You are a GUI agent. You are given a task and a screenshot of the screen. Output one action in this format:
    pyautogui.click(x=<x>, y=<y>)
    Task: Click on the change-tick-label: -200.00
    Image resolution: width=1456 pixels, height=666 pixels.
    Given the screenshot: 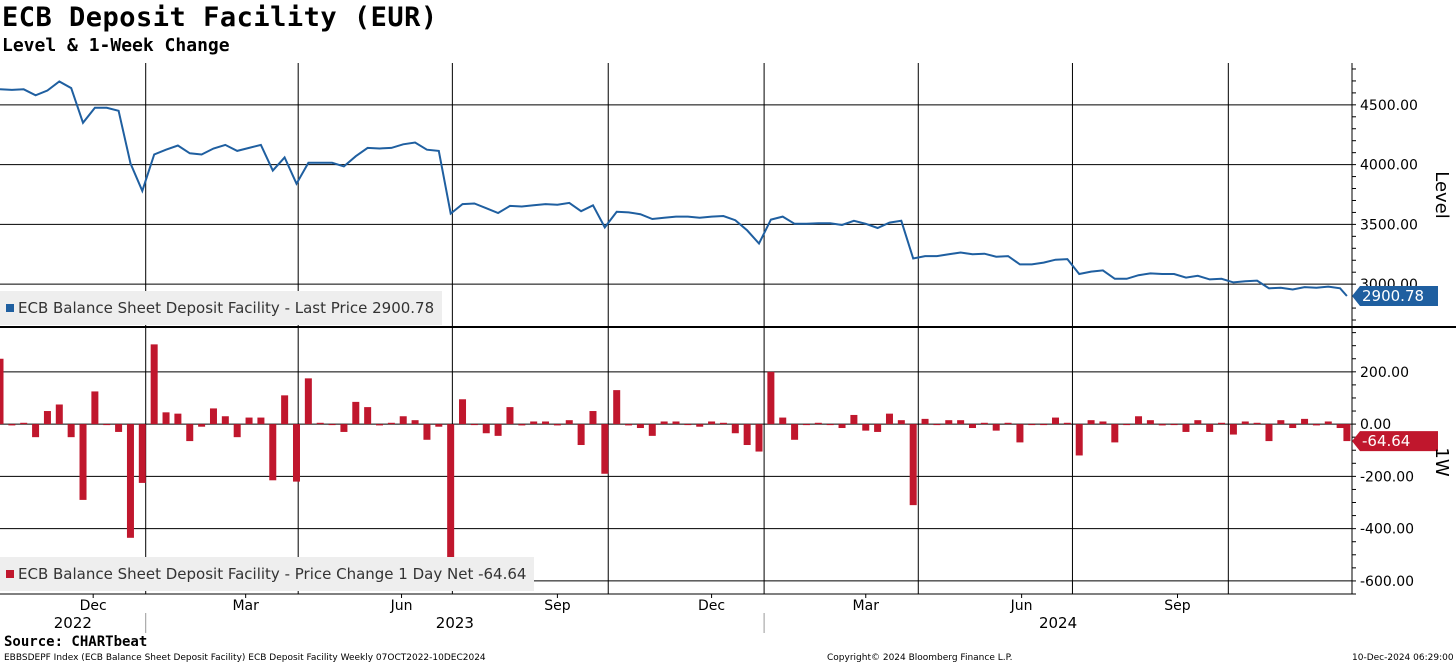 What is the action you would take?
    pyautogui.click(x=1387, y=477)
    